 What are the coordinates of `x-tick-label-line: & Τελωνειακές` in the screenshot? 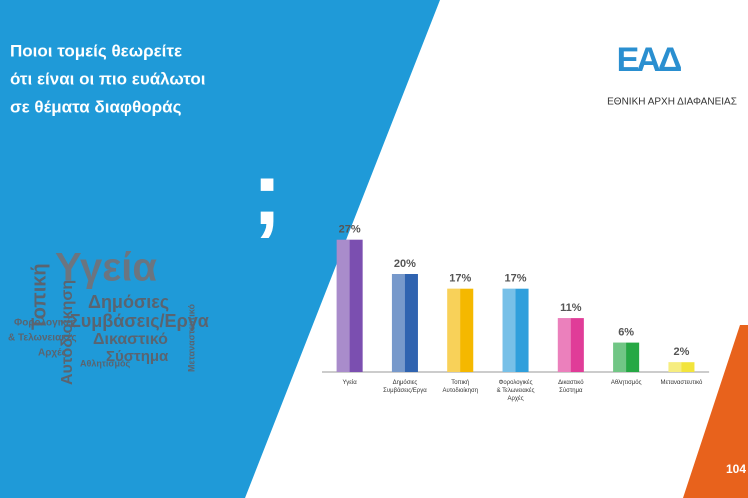 It's located at (516, 390).